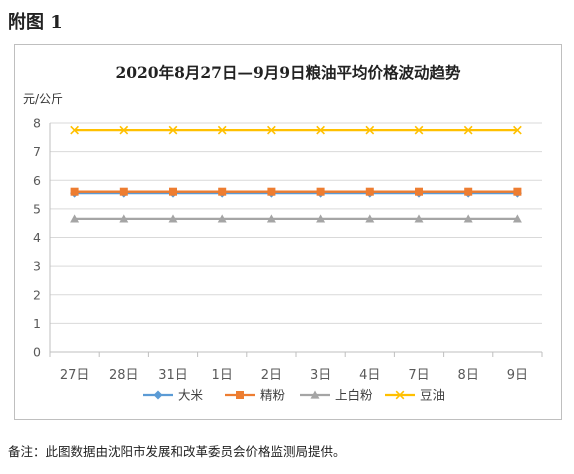 This screenshot has width=574, height=474. Describe the element at coordinates (354, 395) in the screenshot. I see `legend-label: 上白粉` at that location.